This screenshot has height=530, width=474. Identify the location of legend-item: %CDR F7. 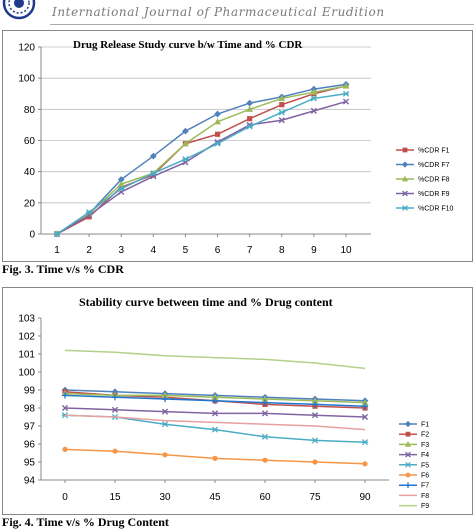
(423, 165).